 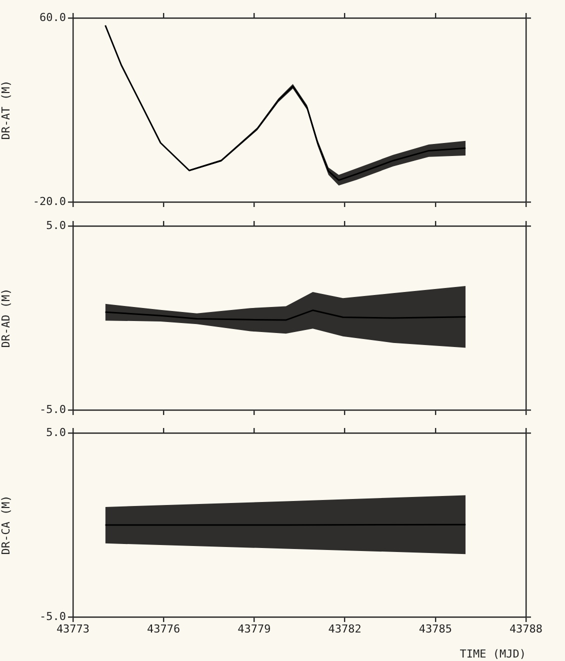 What do you see at coordinates (435, 629) in the screenshot?
I see `x-tick-label: 43785` at bounding box center [435, 629].